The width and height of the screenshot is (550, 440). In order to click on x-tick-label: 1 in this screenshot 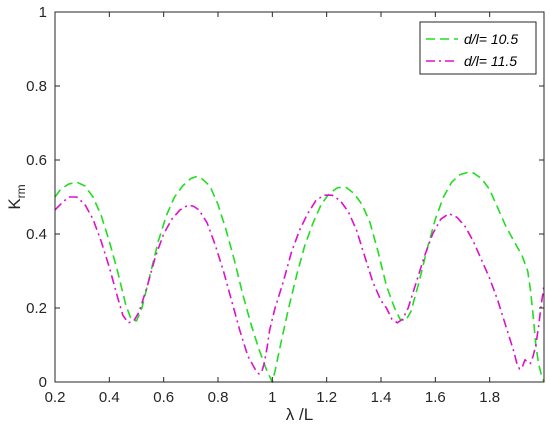, I will do `click(272, 397)`.